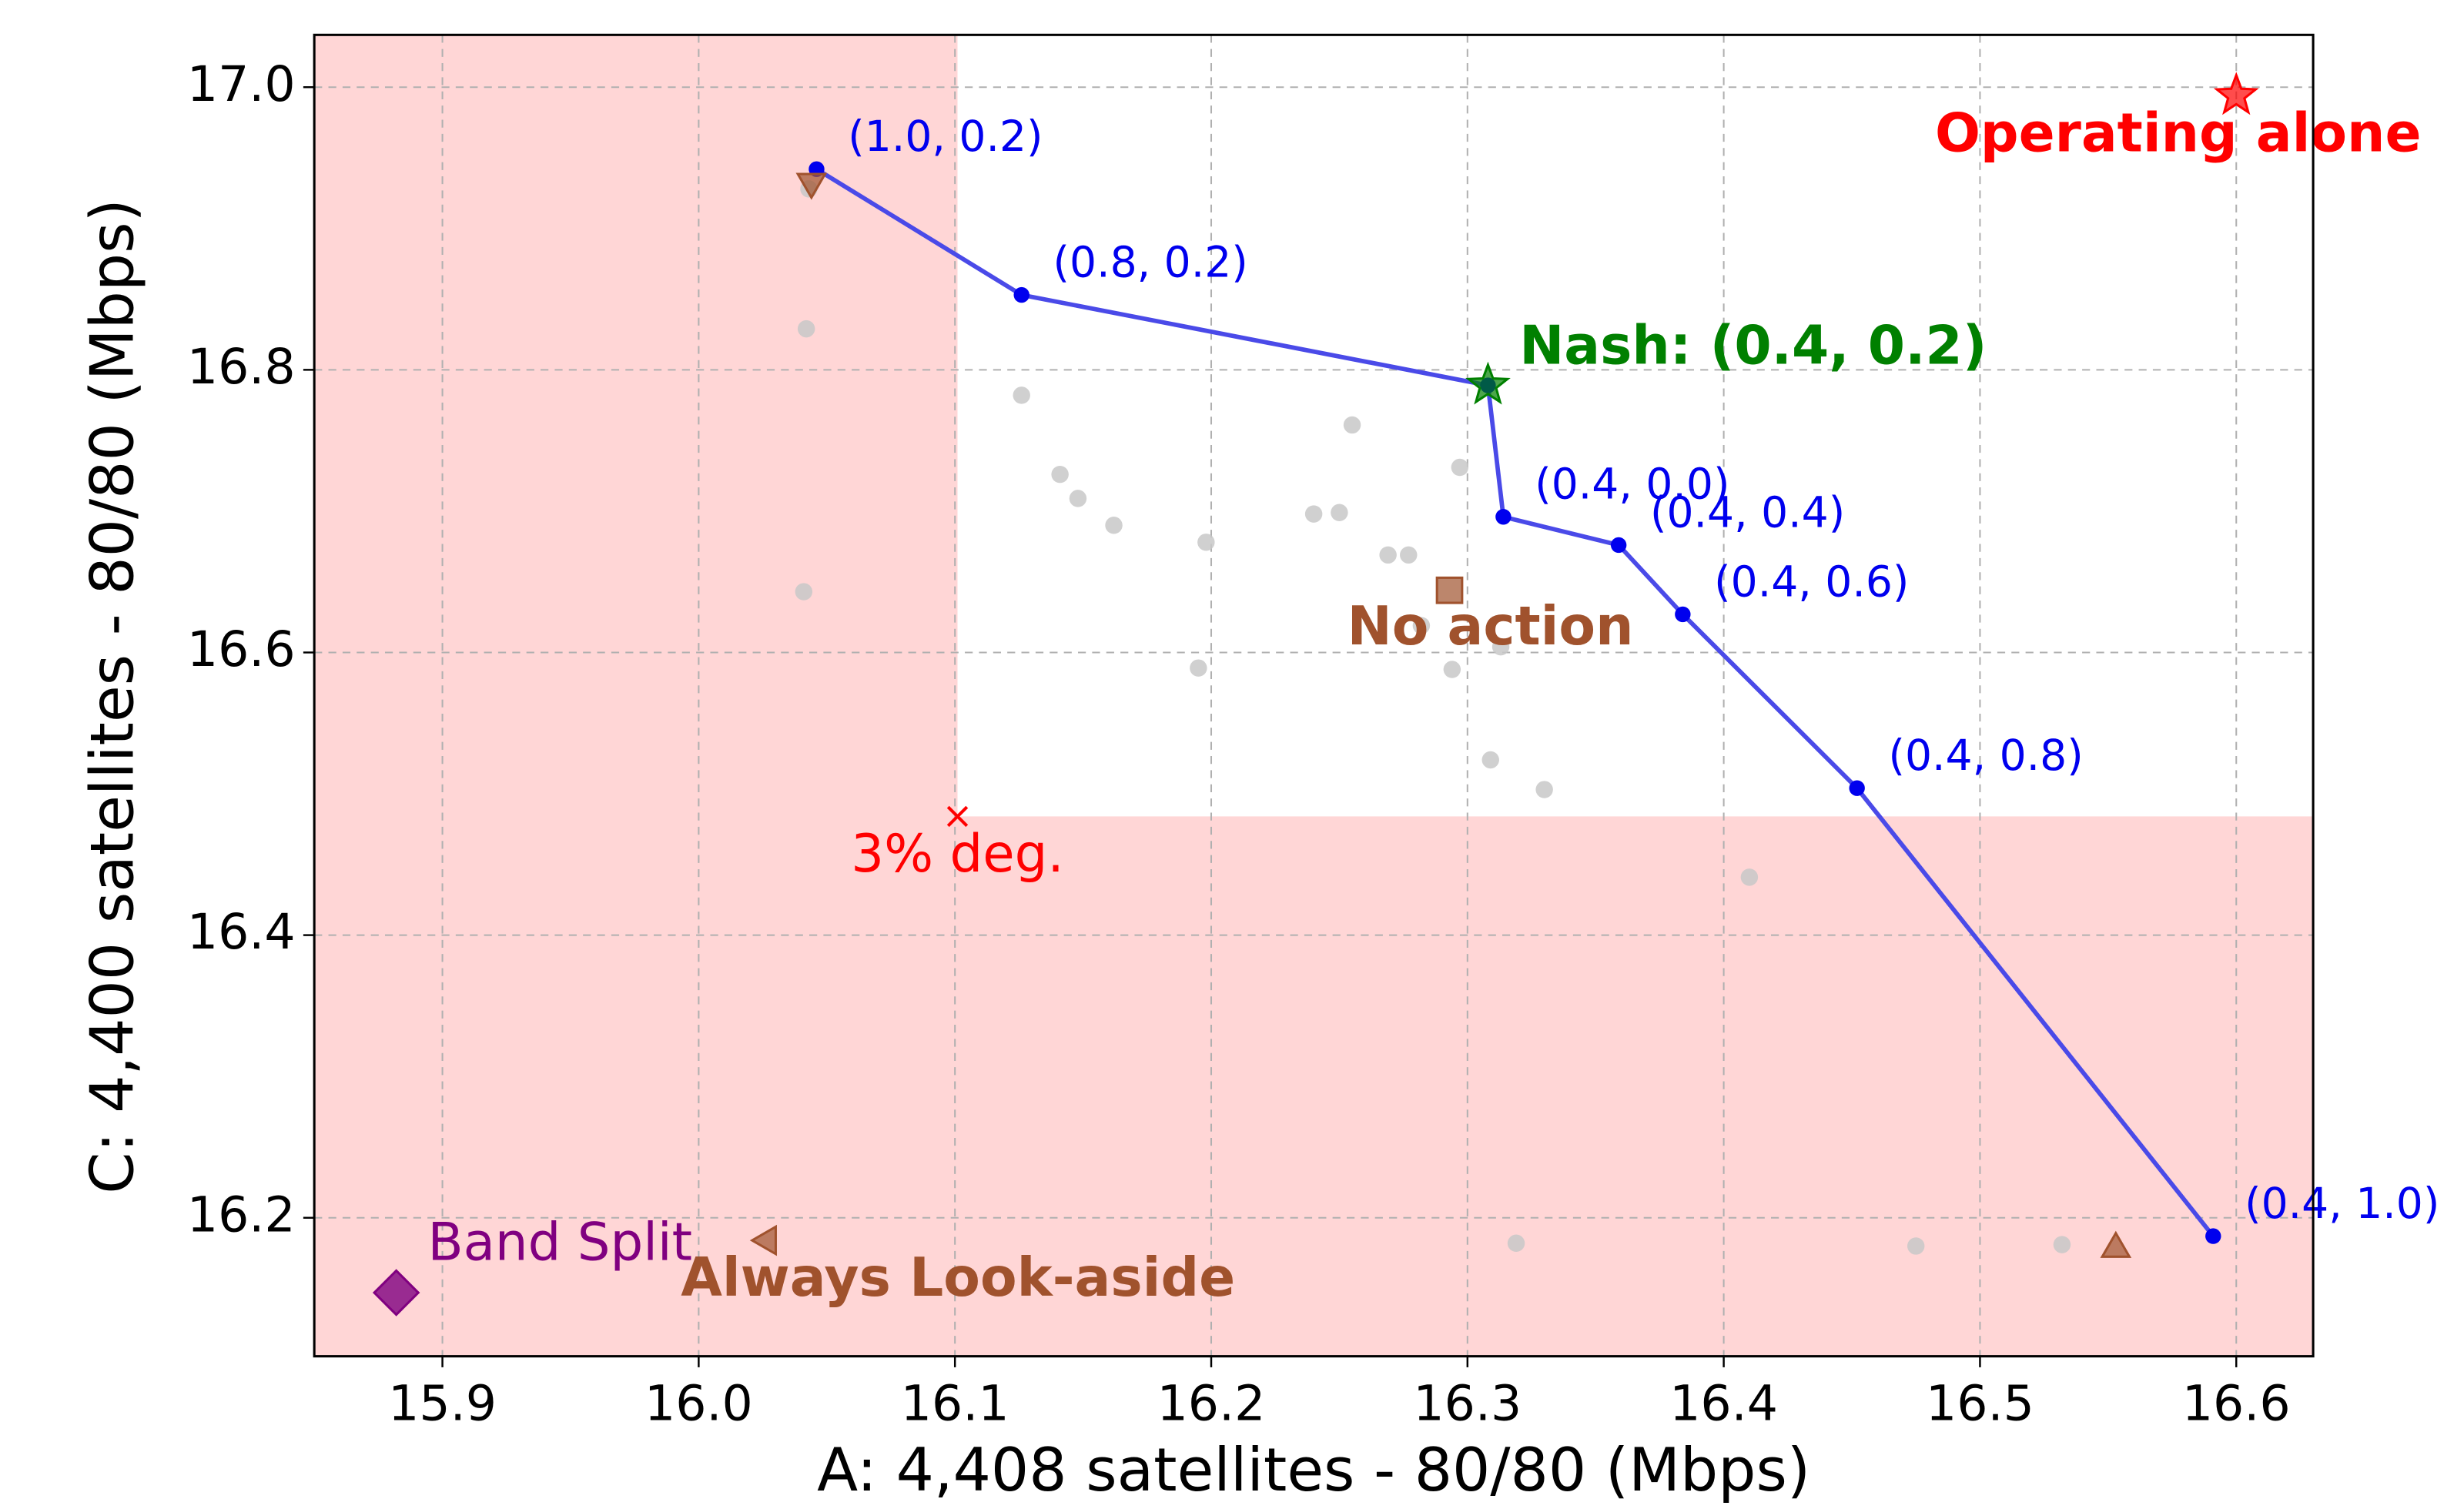 Image resolution: width=2464 pixels, height=1509 pixels. What do you see at coordinates (241, 1214) in the screenshot?
I see `y-tick-label: 16.2` at bounding box center [241, 1214].